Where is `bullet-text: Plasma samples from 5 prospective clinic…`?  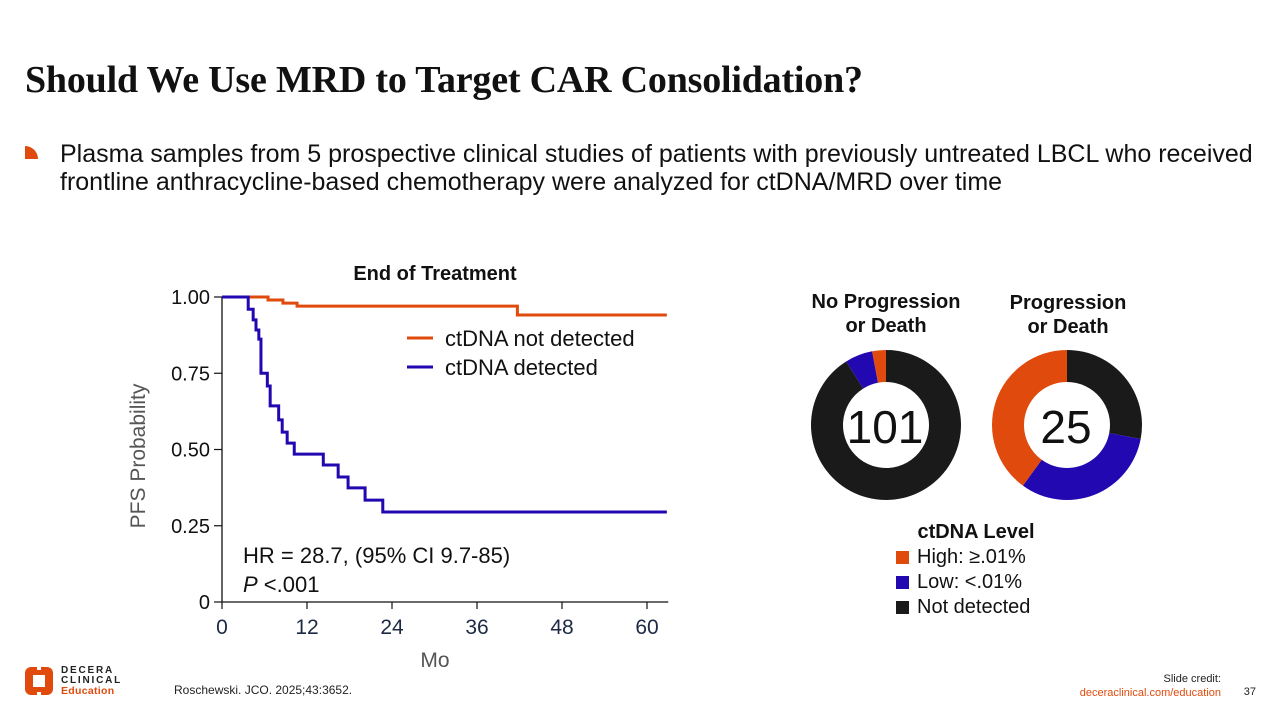
bullet-text: Plasma samples from 5 prospective clinic… is located at coordinates (656, 168).